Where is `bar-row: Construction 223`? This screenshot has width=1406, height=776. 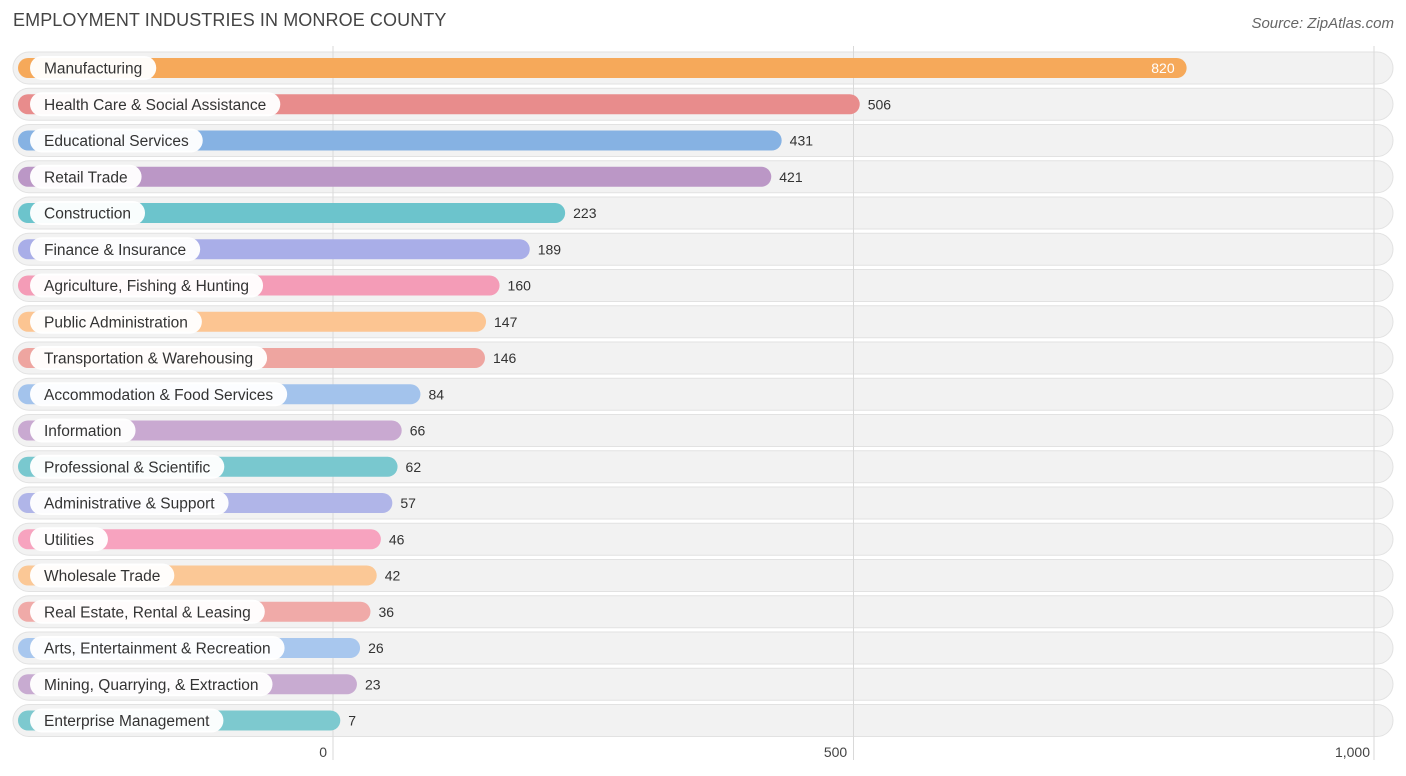
bar-row: Construction 223 is located at coordinates (307, 213).